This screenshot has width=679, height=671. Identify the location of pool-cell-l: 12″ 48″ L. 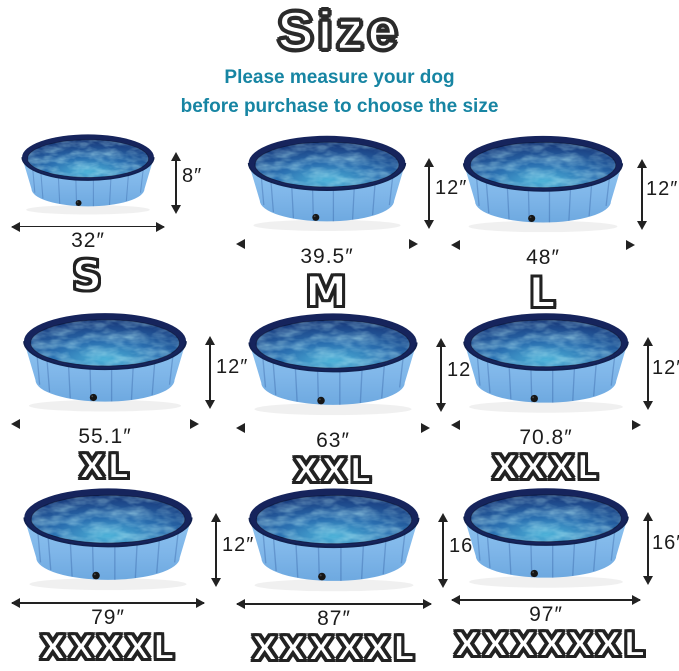
(564, 218).